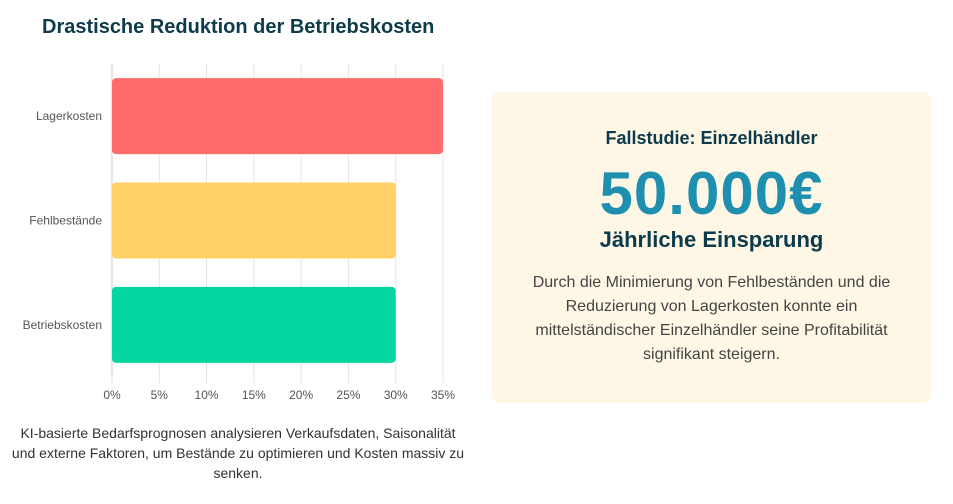 The height and width of the screenshot is (504, 953). What do you see at coordinates (69, 116) in the screenshot?
I see `y-tick-label: Lagerkosten` at bounding box center [69, 116].